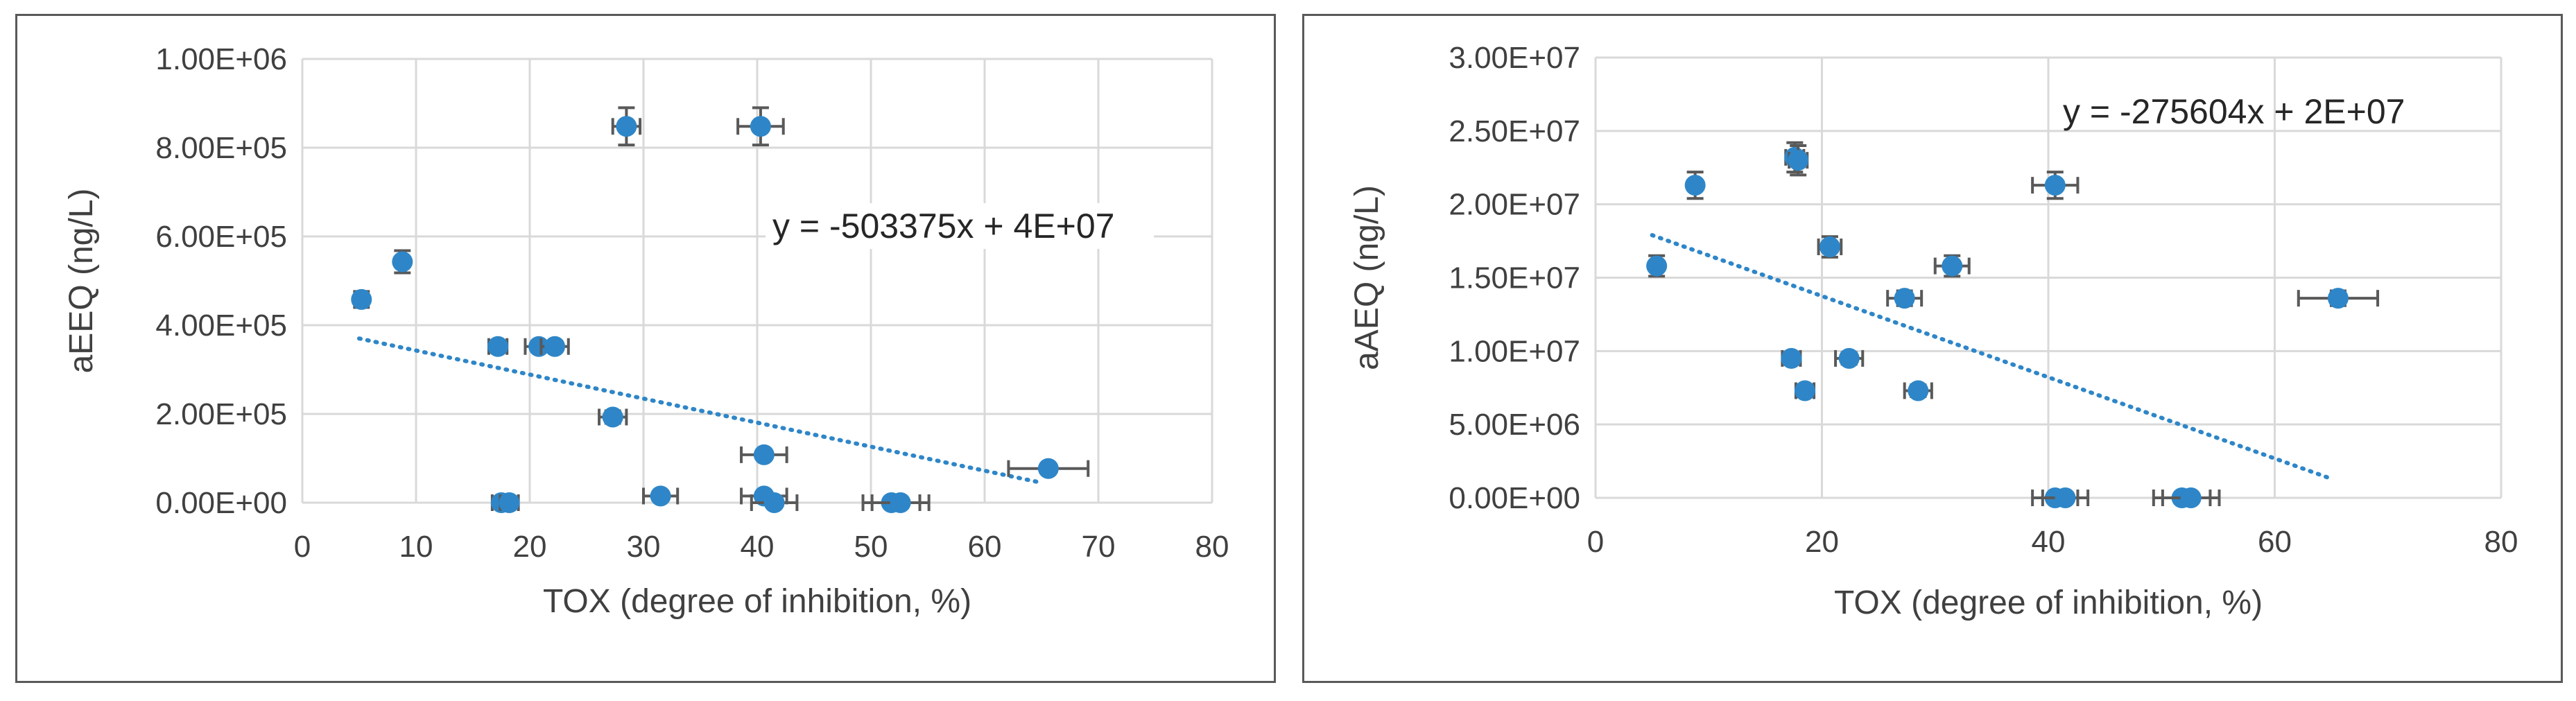 The image size is (2576, 701). Describe the element at coordinates (1514, 425) in the screenshot. I see `y-tick-label: 5.00E+06` at that location.